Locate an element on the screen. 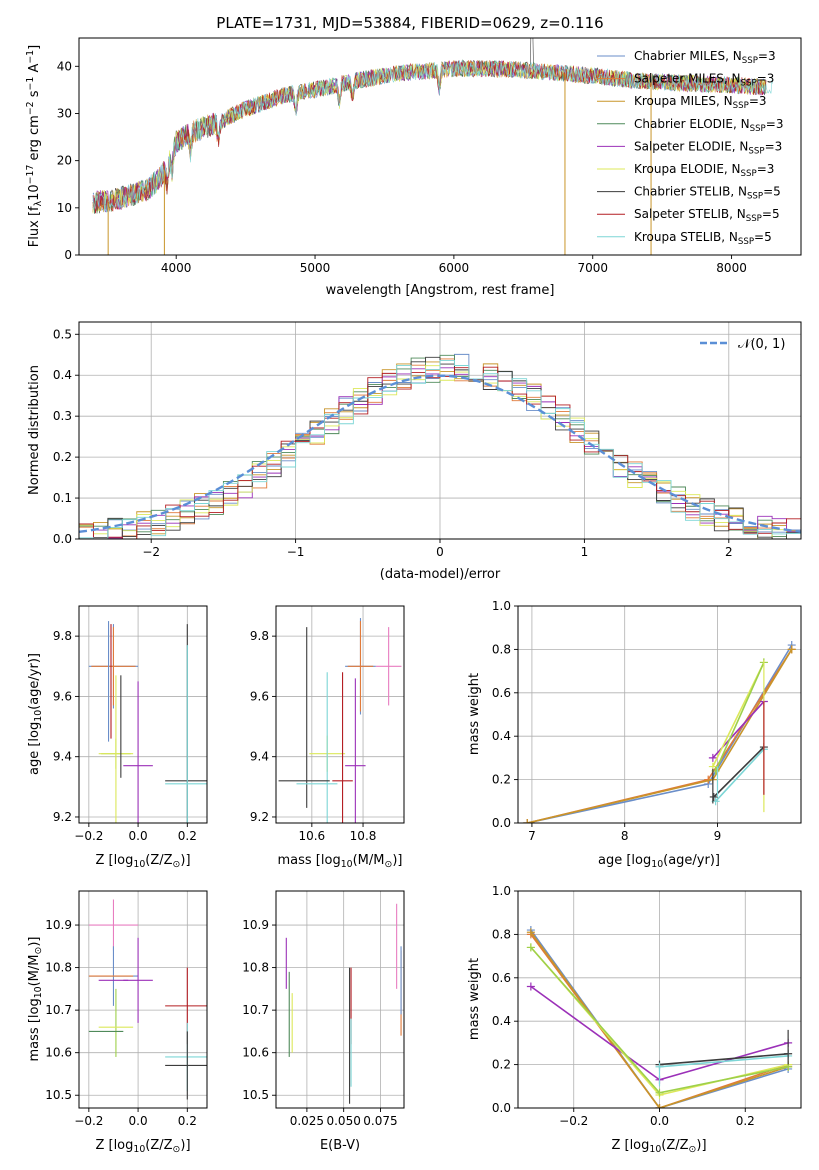  age_vs_Z-panel-plot-area is located at coordinates (143, 714).